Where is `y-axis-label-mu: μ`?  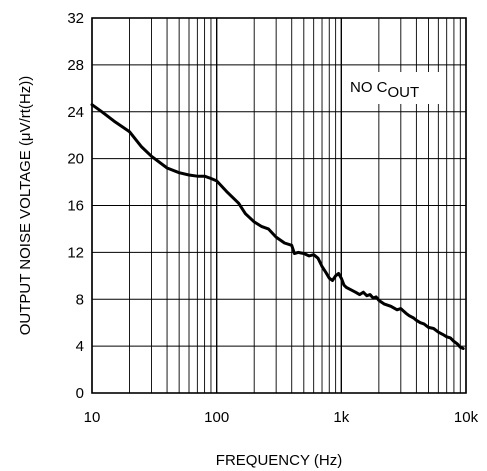 y-axis-label-mu: μ is located at coordinates (25, 136).